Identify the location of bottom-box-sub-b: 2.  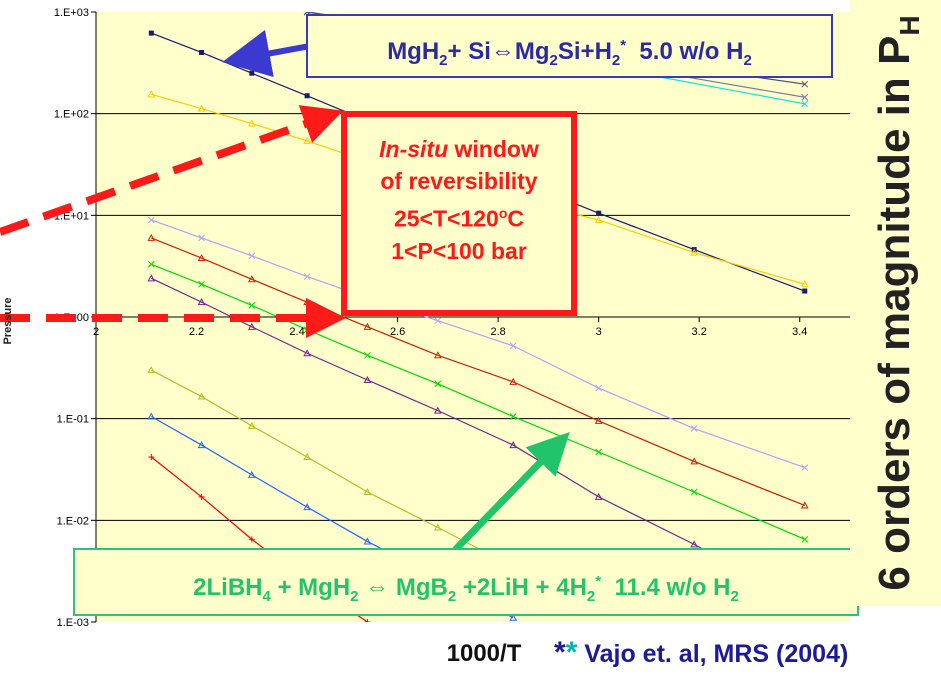
(354, 596).